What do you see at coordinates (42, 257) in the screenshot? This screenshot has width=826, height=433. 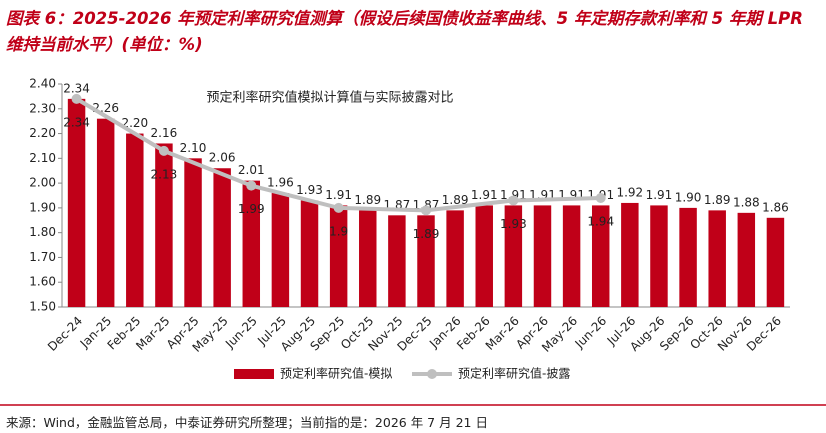 I see `y-tick-label: 1.70` at bounding box center [42, 257].